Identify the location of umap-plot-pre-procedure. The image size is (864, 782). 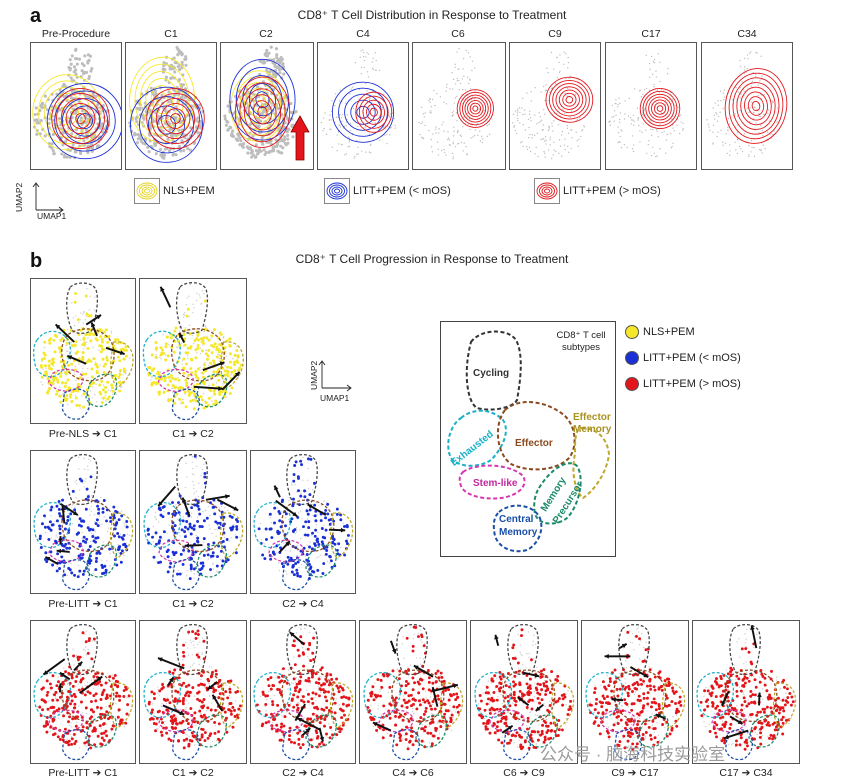
(76, 106).